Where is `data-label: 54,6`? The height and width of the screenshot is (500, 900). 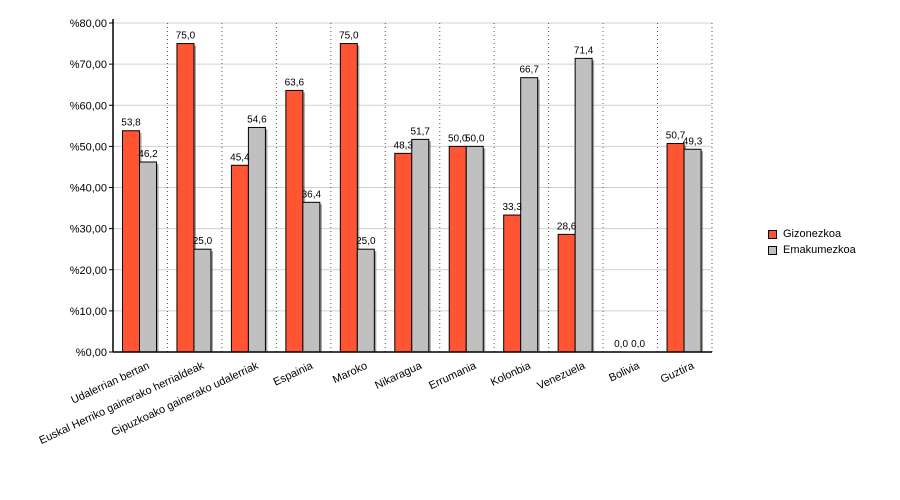
data-label: 54,6 is located at coordinates (257, 119).